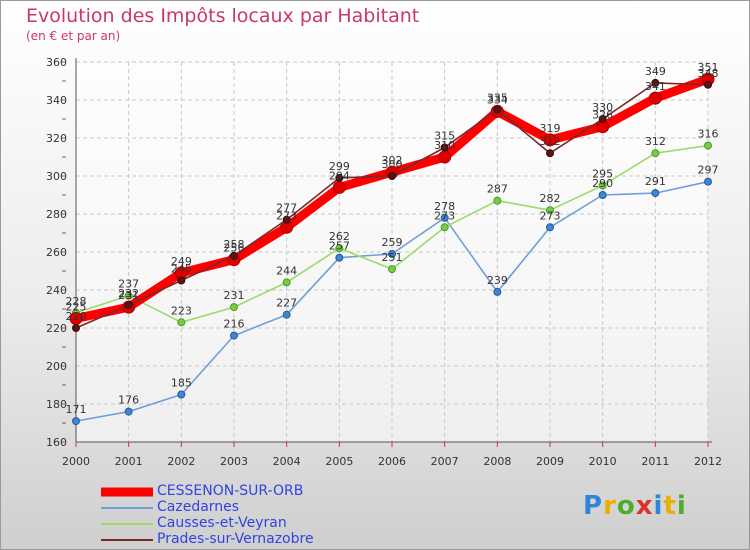  I want to click on y-tick-label: 280, so click(56, 214).